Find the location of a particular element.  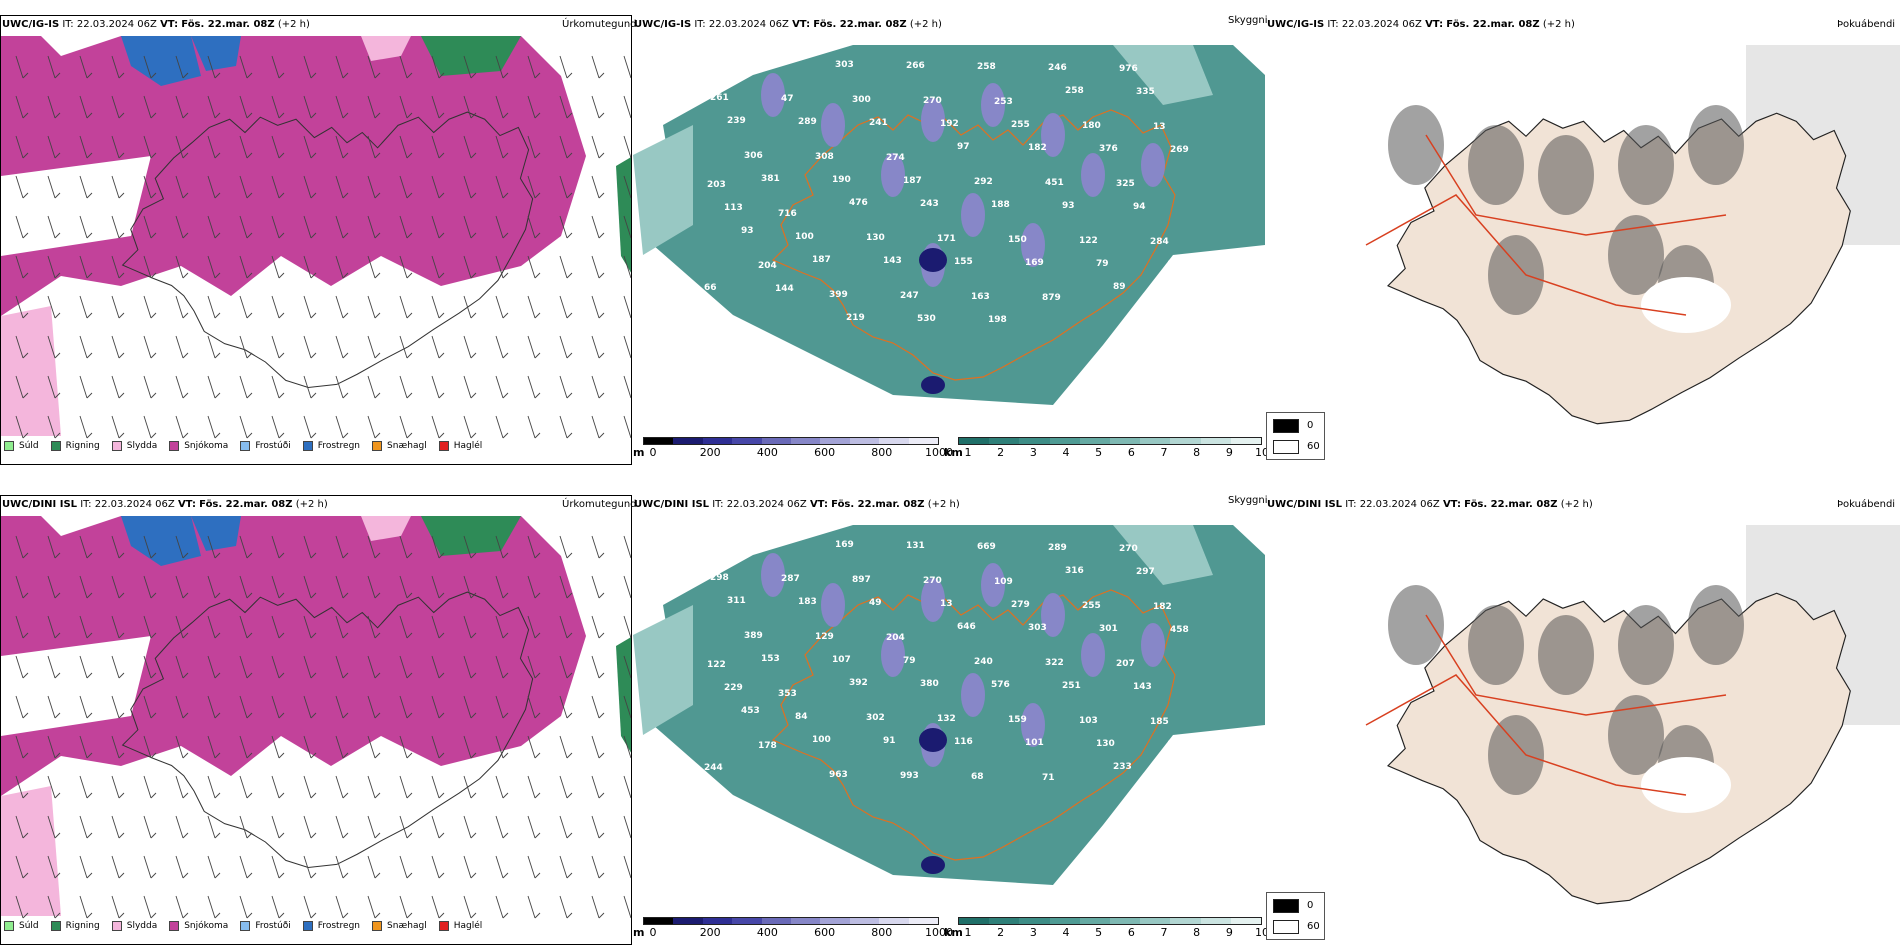

cloud-panel-title: Skyggni is located at coordinates (1248, 20).